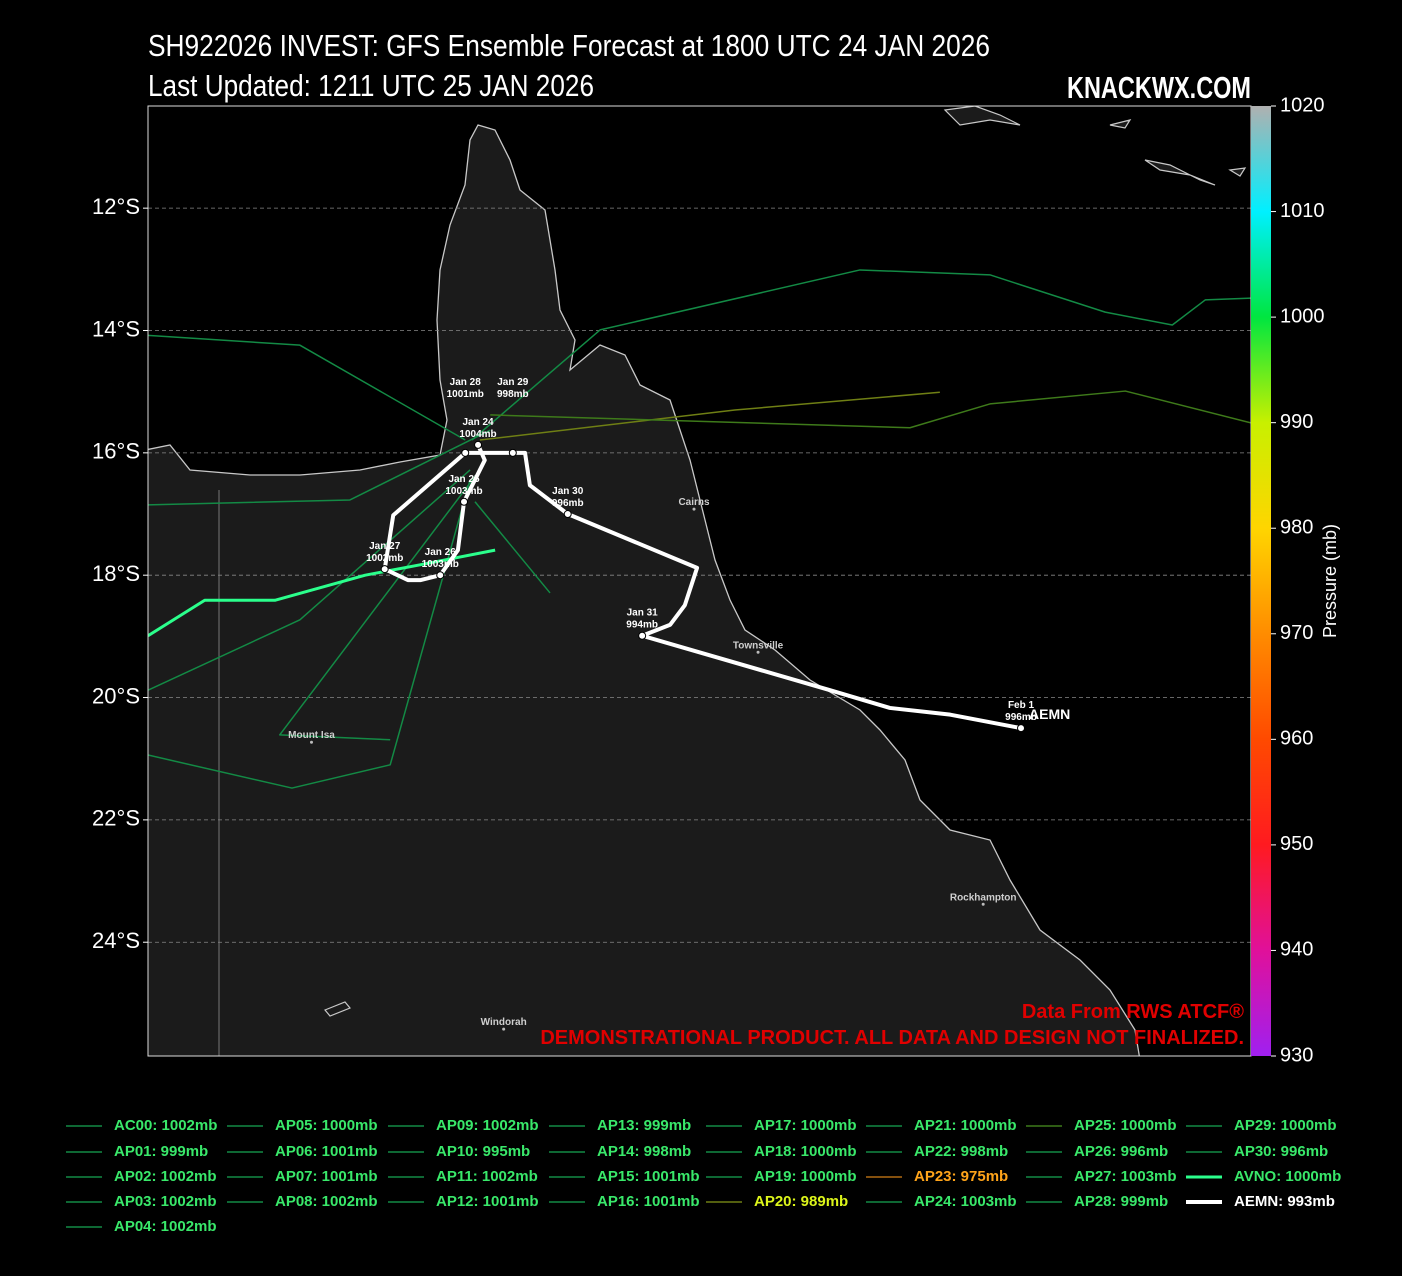  What do you see at coordinates (805, 1176) in the screenshot?
I see `legend-label: AP19: 1000mb` at bounding box center [805, 1176].